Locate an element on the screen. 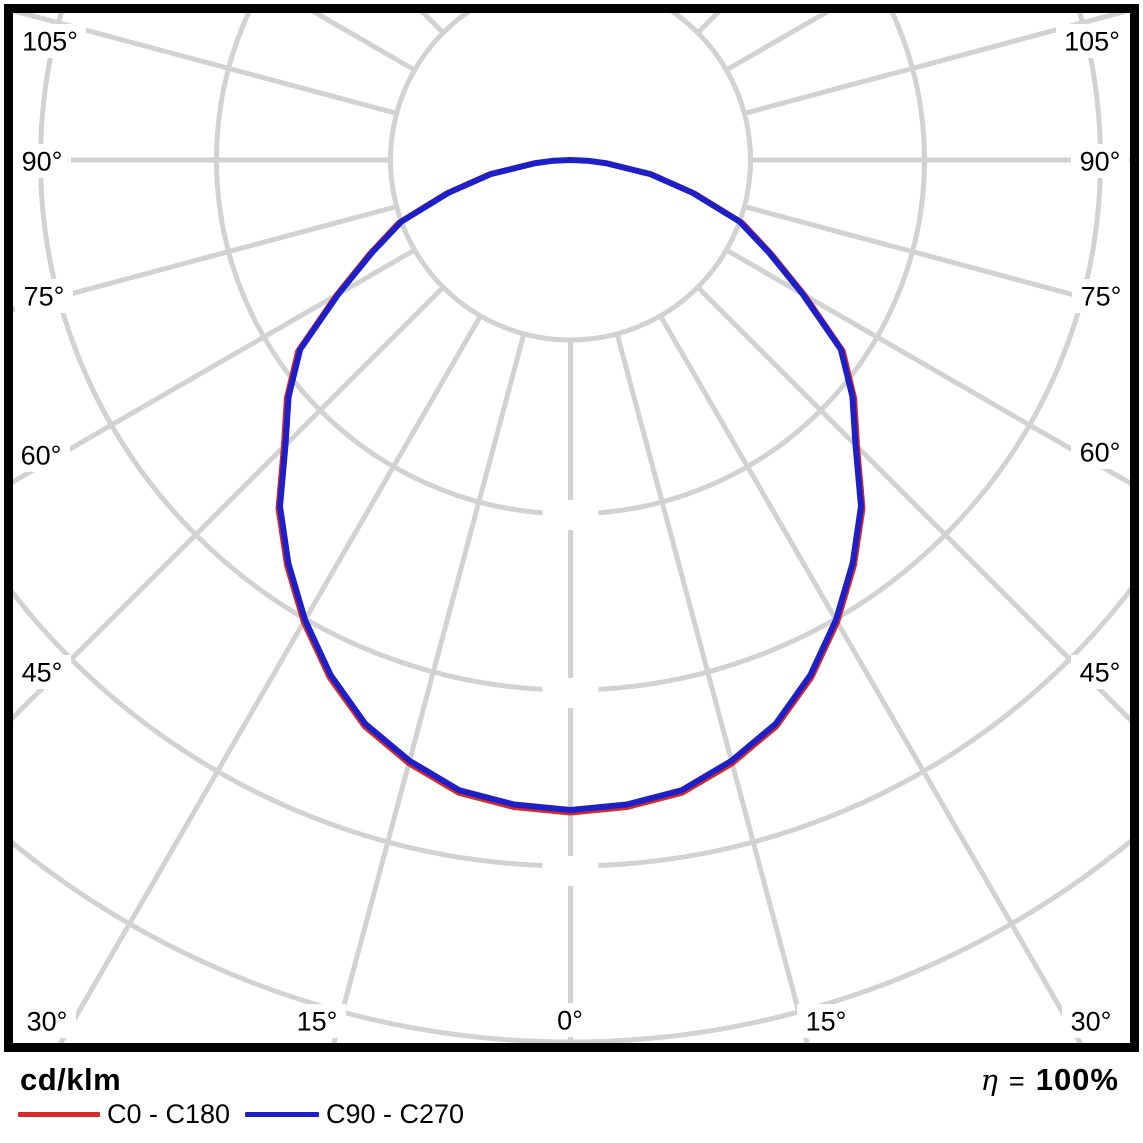  efficiency-label: η = 100% is located at coordinates (1050, 1080).